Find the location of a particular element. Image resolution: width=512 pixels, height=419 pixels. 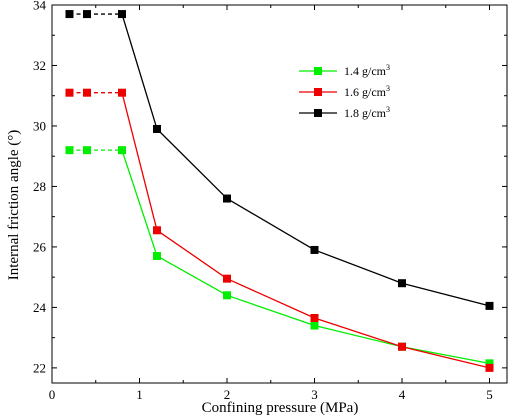

y-tick-label: 30 is located at coordinates (39, 125).